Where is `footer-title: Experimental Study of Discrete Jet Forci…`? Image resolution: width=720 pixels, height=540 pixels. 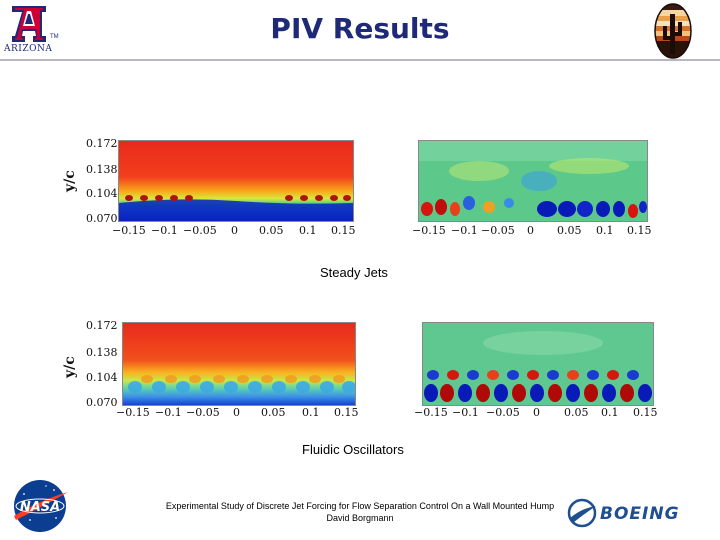
footer-title: Experimental Study of Discrete Jet Forci… is located at coordinates (360, 506).